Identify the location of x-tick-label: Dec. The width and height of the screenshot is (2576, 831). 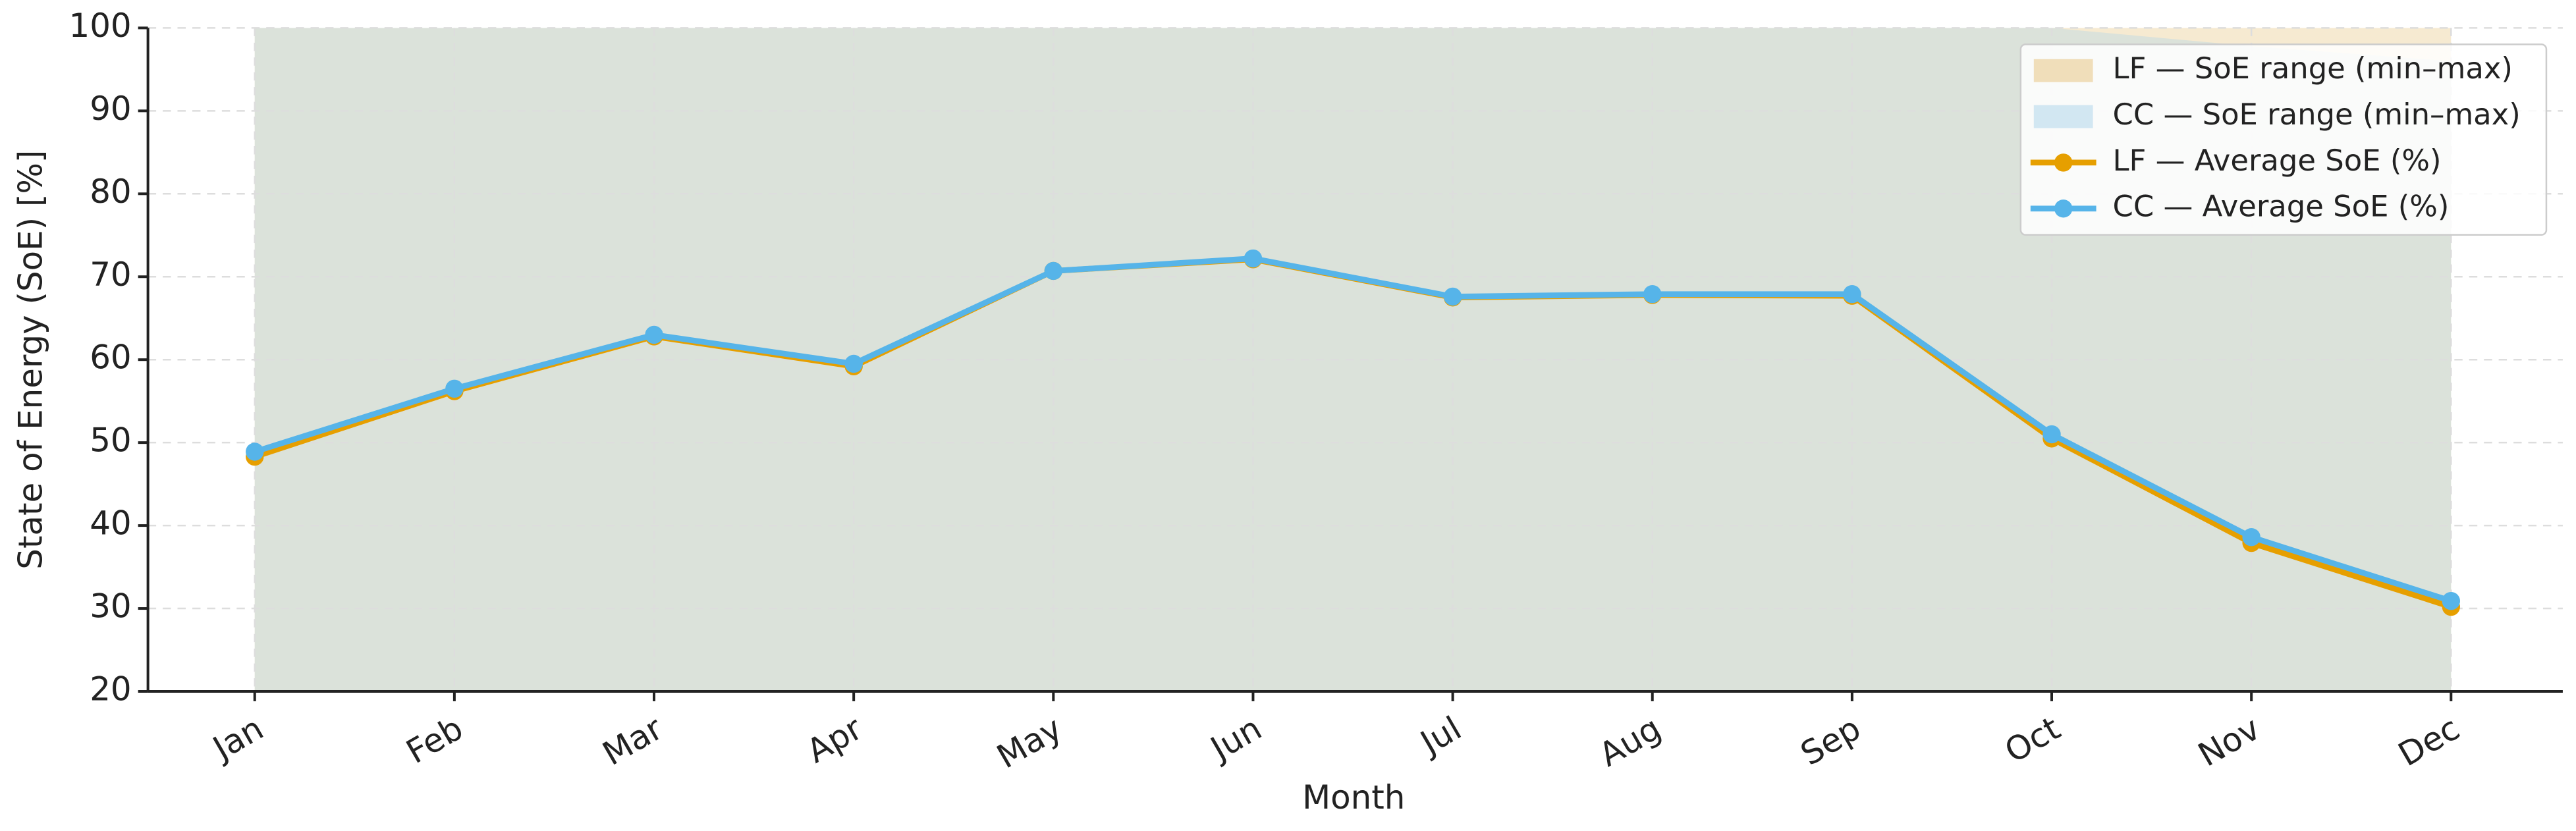
(2429, 741).